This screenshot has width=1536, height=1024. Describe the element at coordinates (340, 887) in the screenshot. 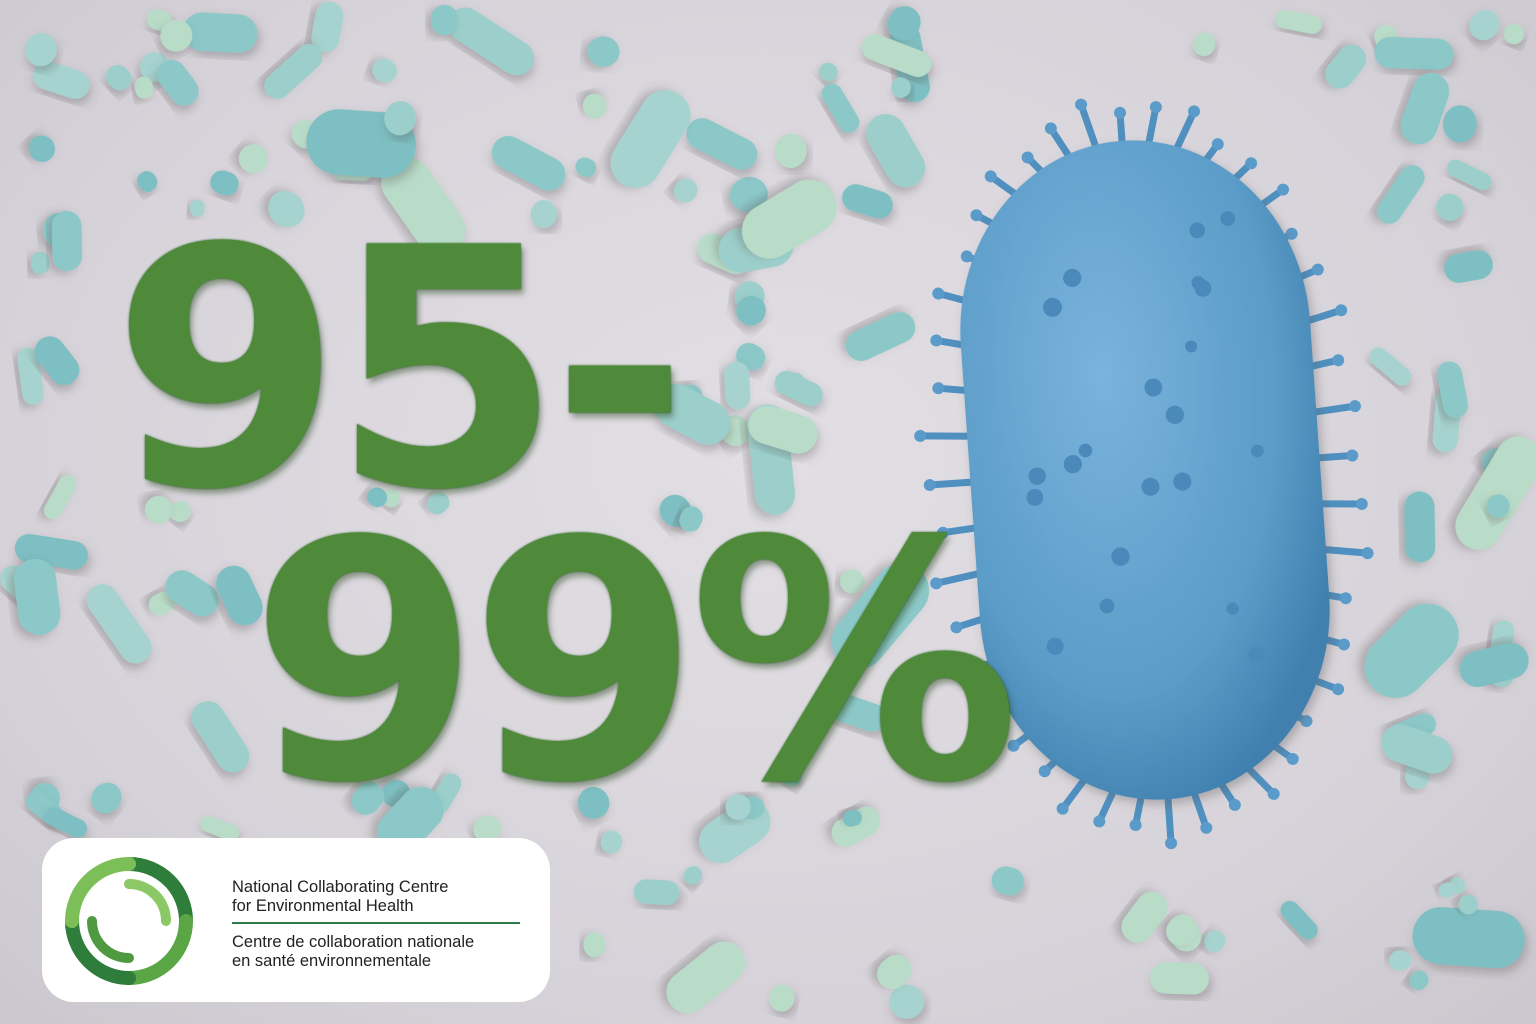

I see `logo-english-line1: National Collaborating Centre` at that location.